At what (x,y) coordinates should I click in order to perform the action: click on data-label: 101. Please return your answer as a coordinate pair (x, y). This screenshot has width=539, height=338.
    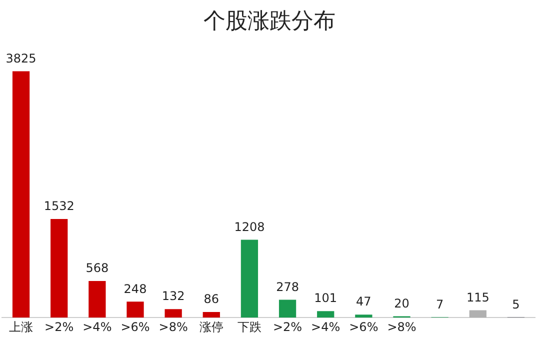
    Looking at the image, I should click on (326, 298).